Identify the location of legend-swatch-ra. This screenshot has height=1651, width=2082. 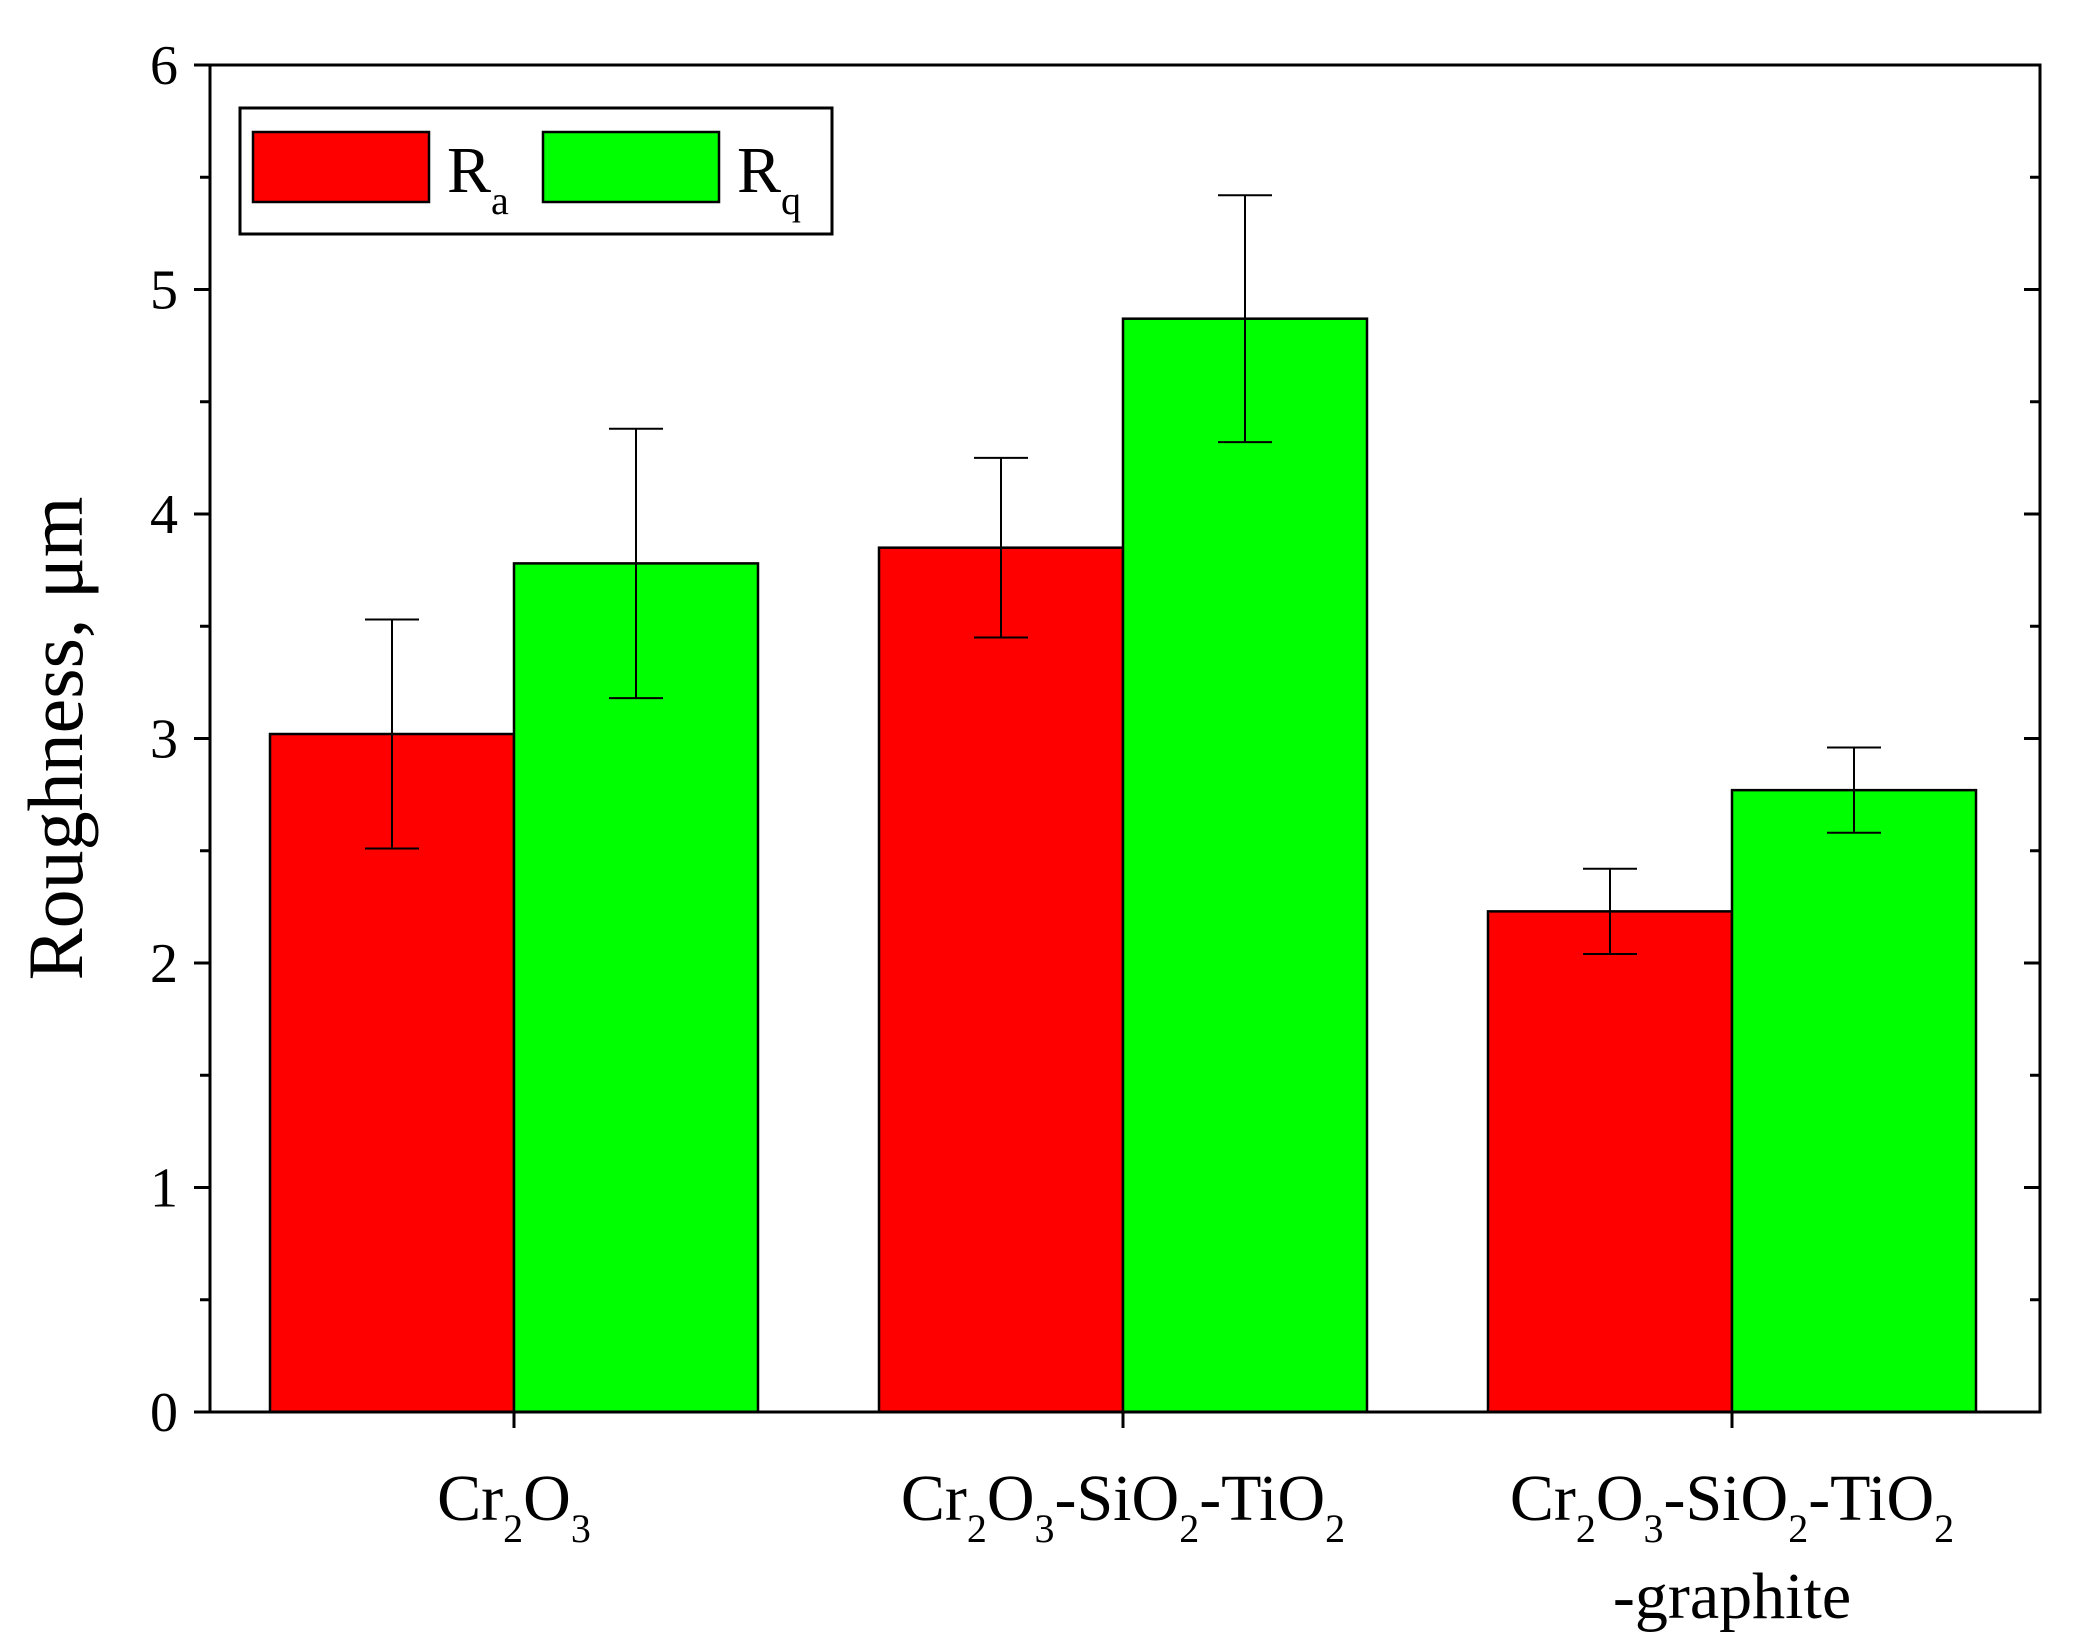
(341, 167).